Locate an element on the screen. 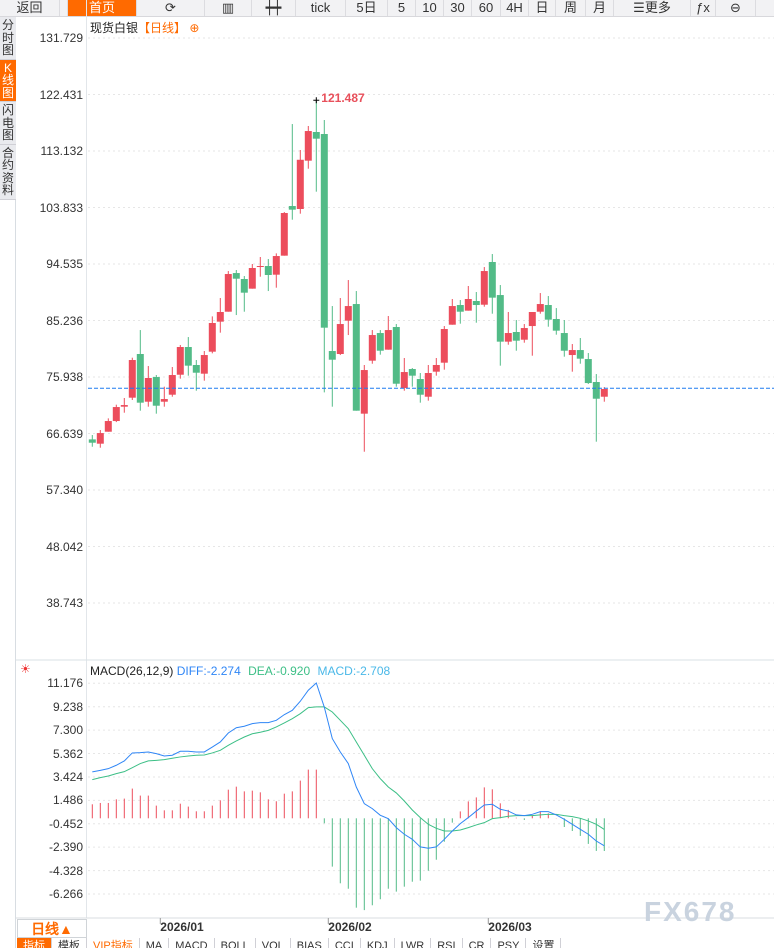  price-tick-label: 113.132 is located at coordinates (62, 151).